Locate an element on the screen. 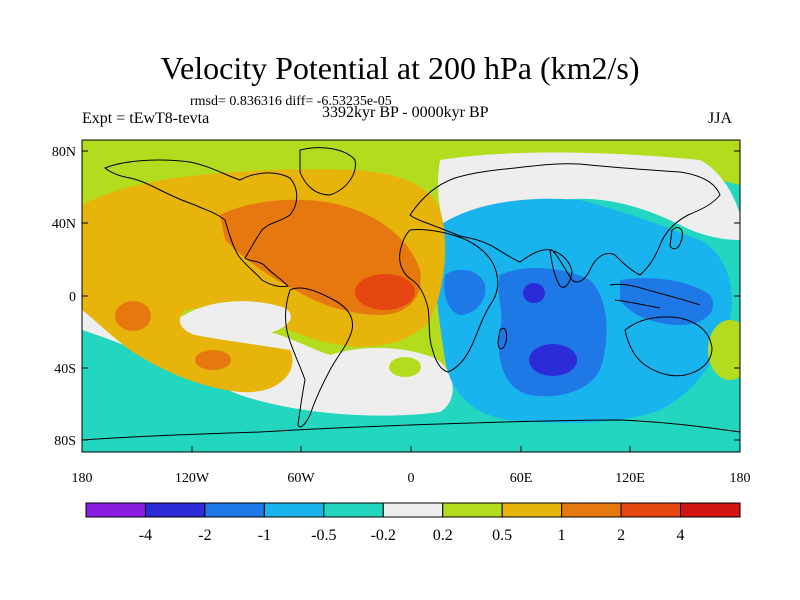 This screenshot has height=600, width=800. y-tick-label-0: 0 is located at coordinates (72, 297).